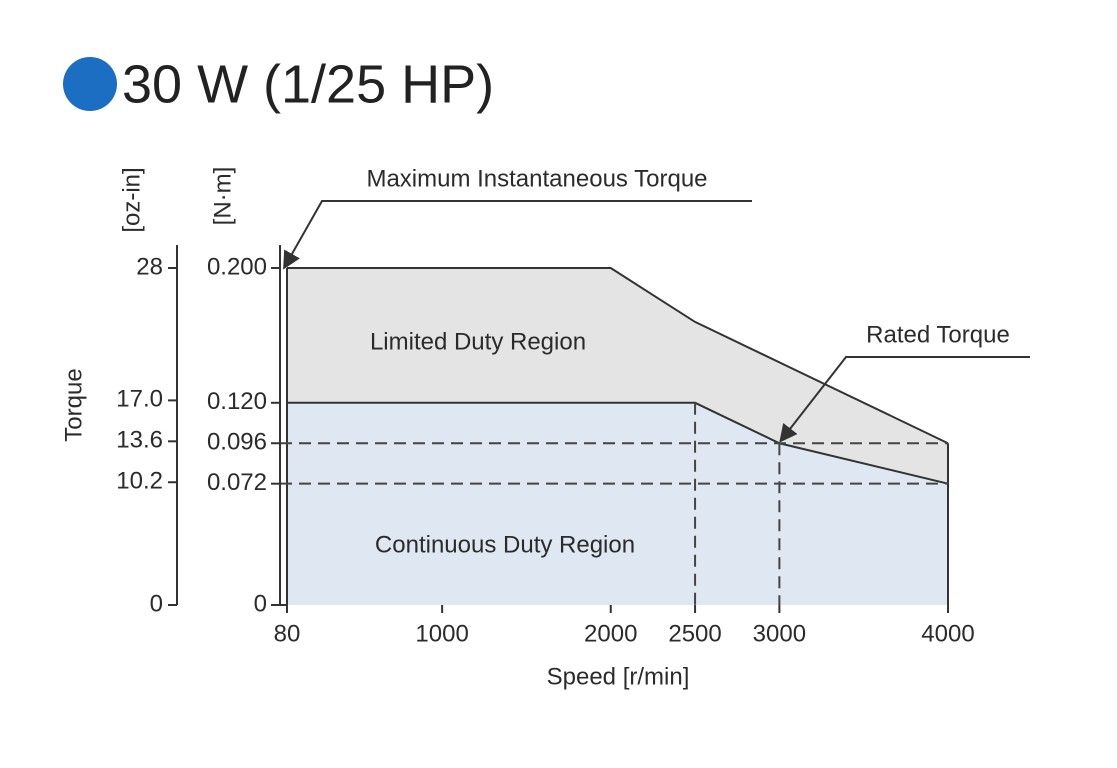 The image size is (1117, 768). What do you see at coordinates (618, 676) in the screenshot?
I see `x-label: Speed [r/min]` at bounding box center [618, 676].